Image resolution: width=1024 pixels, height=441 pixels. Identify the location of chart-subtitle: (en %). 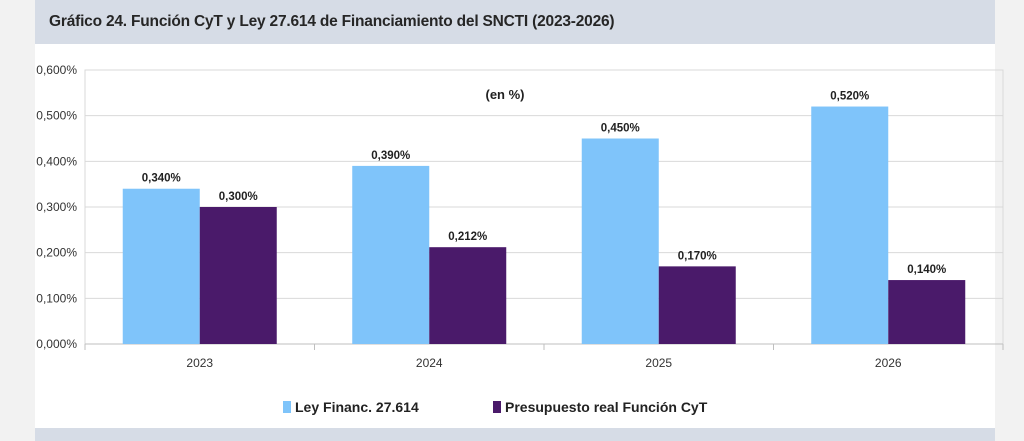
(505, 94).